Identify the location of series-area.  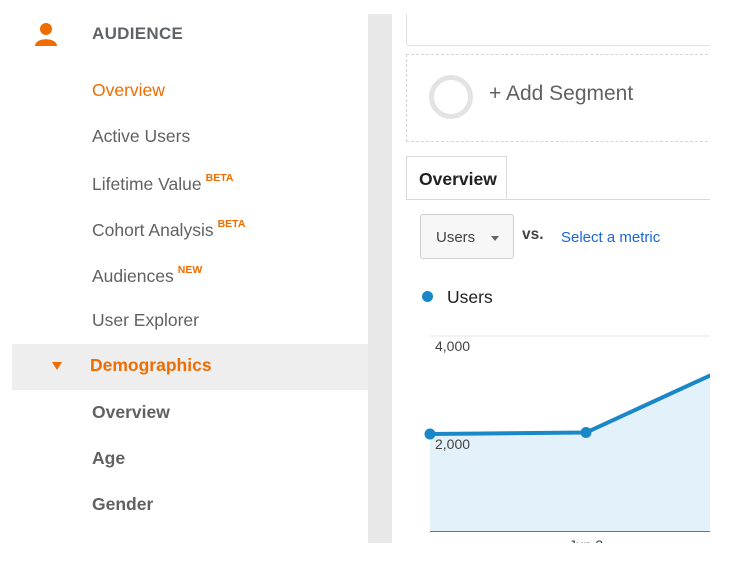
(570, 453).